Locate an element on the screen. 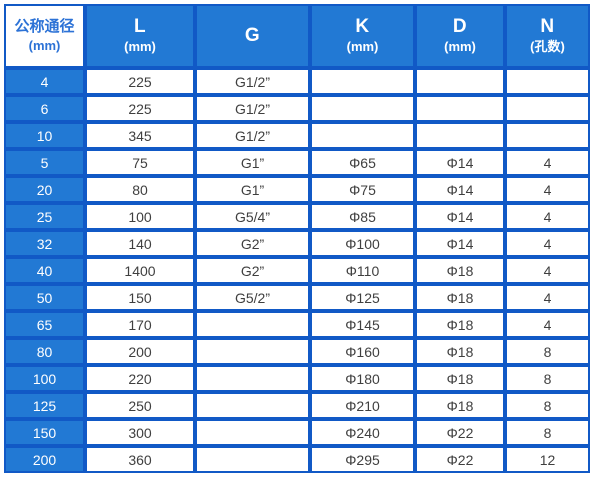 The height and width of the screenshot is (480, 600). cell-l: 360 is located at coordinates (140, 459).